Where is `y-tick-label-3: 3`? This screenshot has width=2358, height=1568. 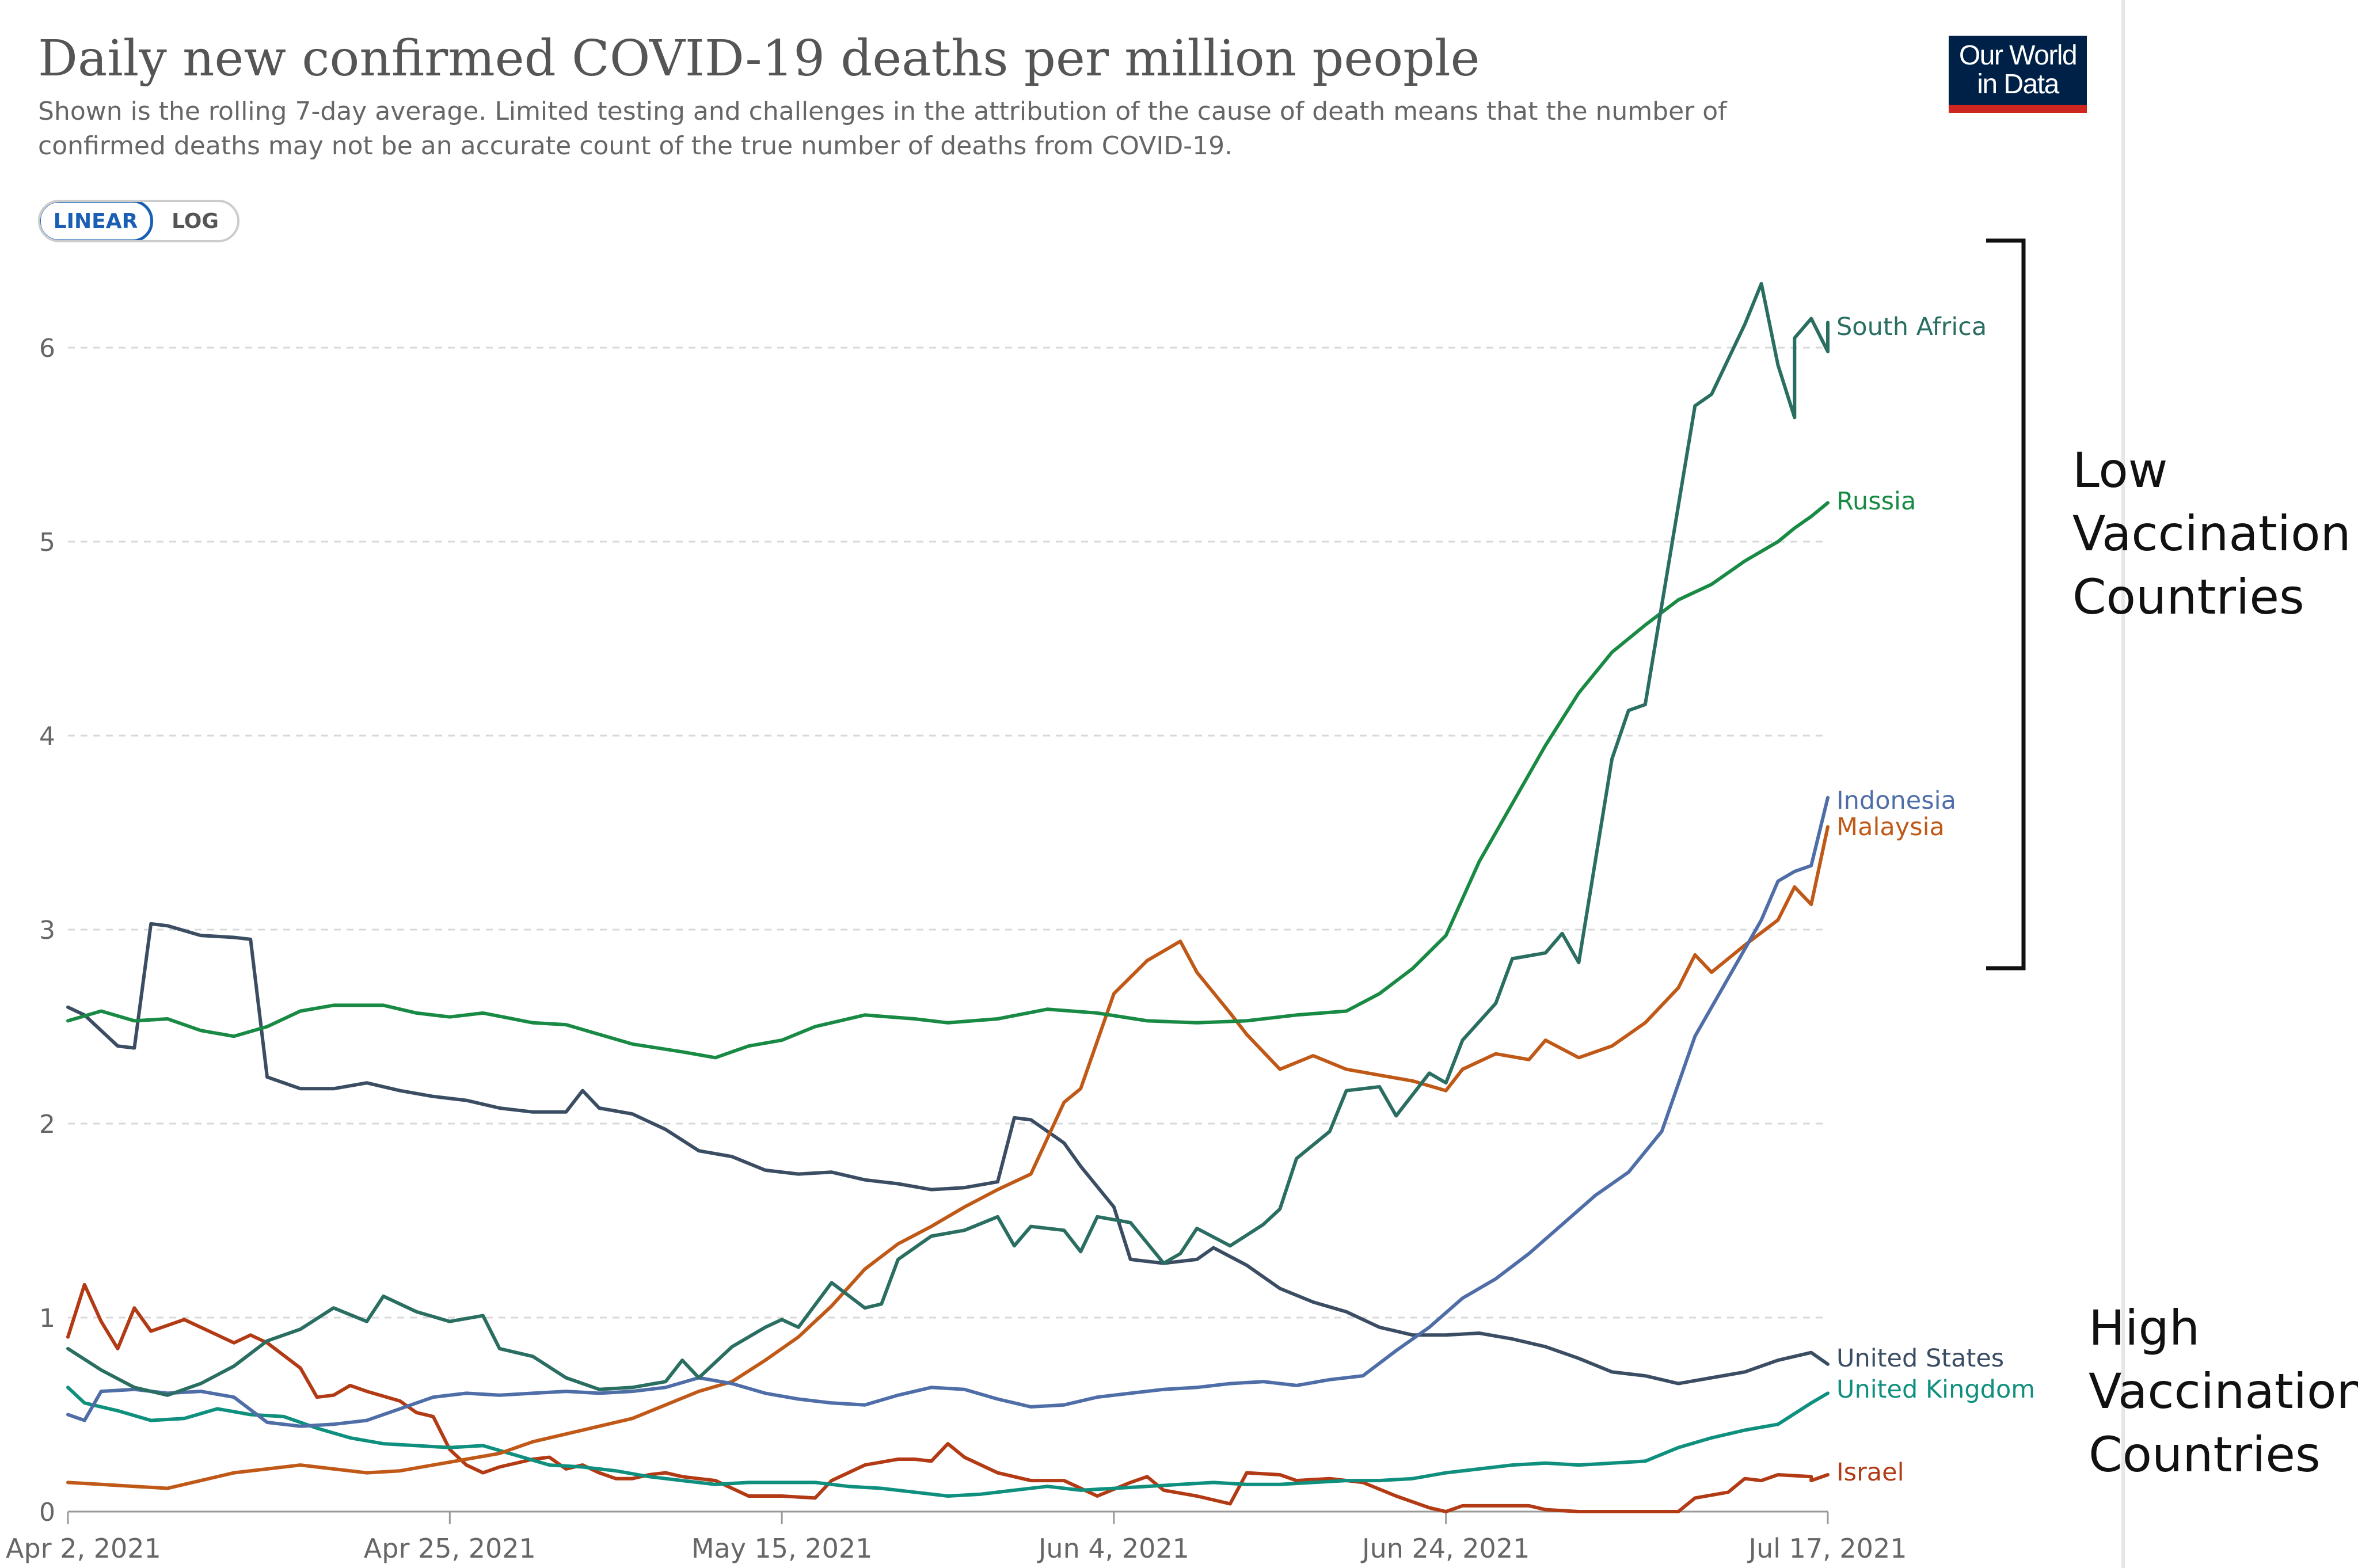 y-tick-label-3: 3 is located at coordinates (47, 931).